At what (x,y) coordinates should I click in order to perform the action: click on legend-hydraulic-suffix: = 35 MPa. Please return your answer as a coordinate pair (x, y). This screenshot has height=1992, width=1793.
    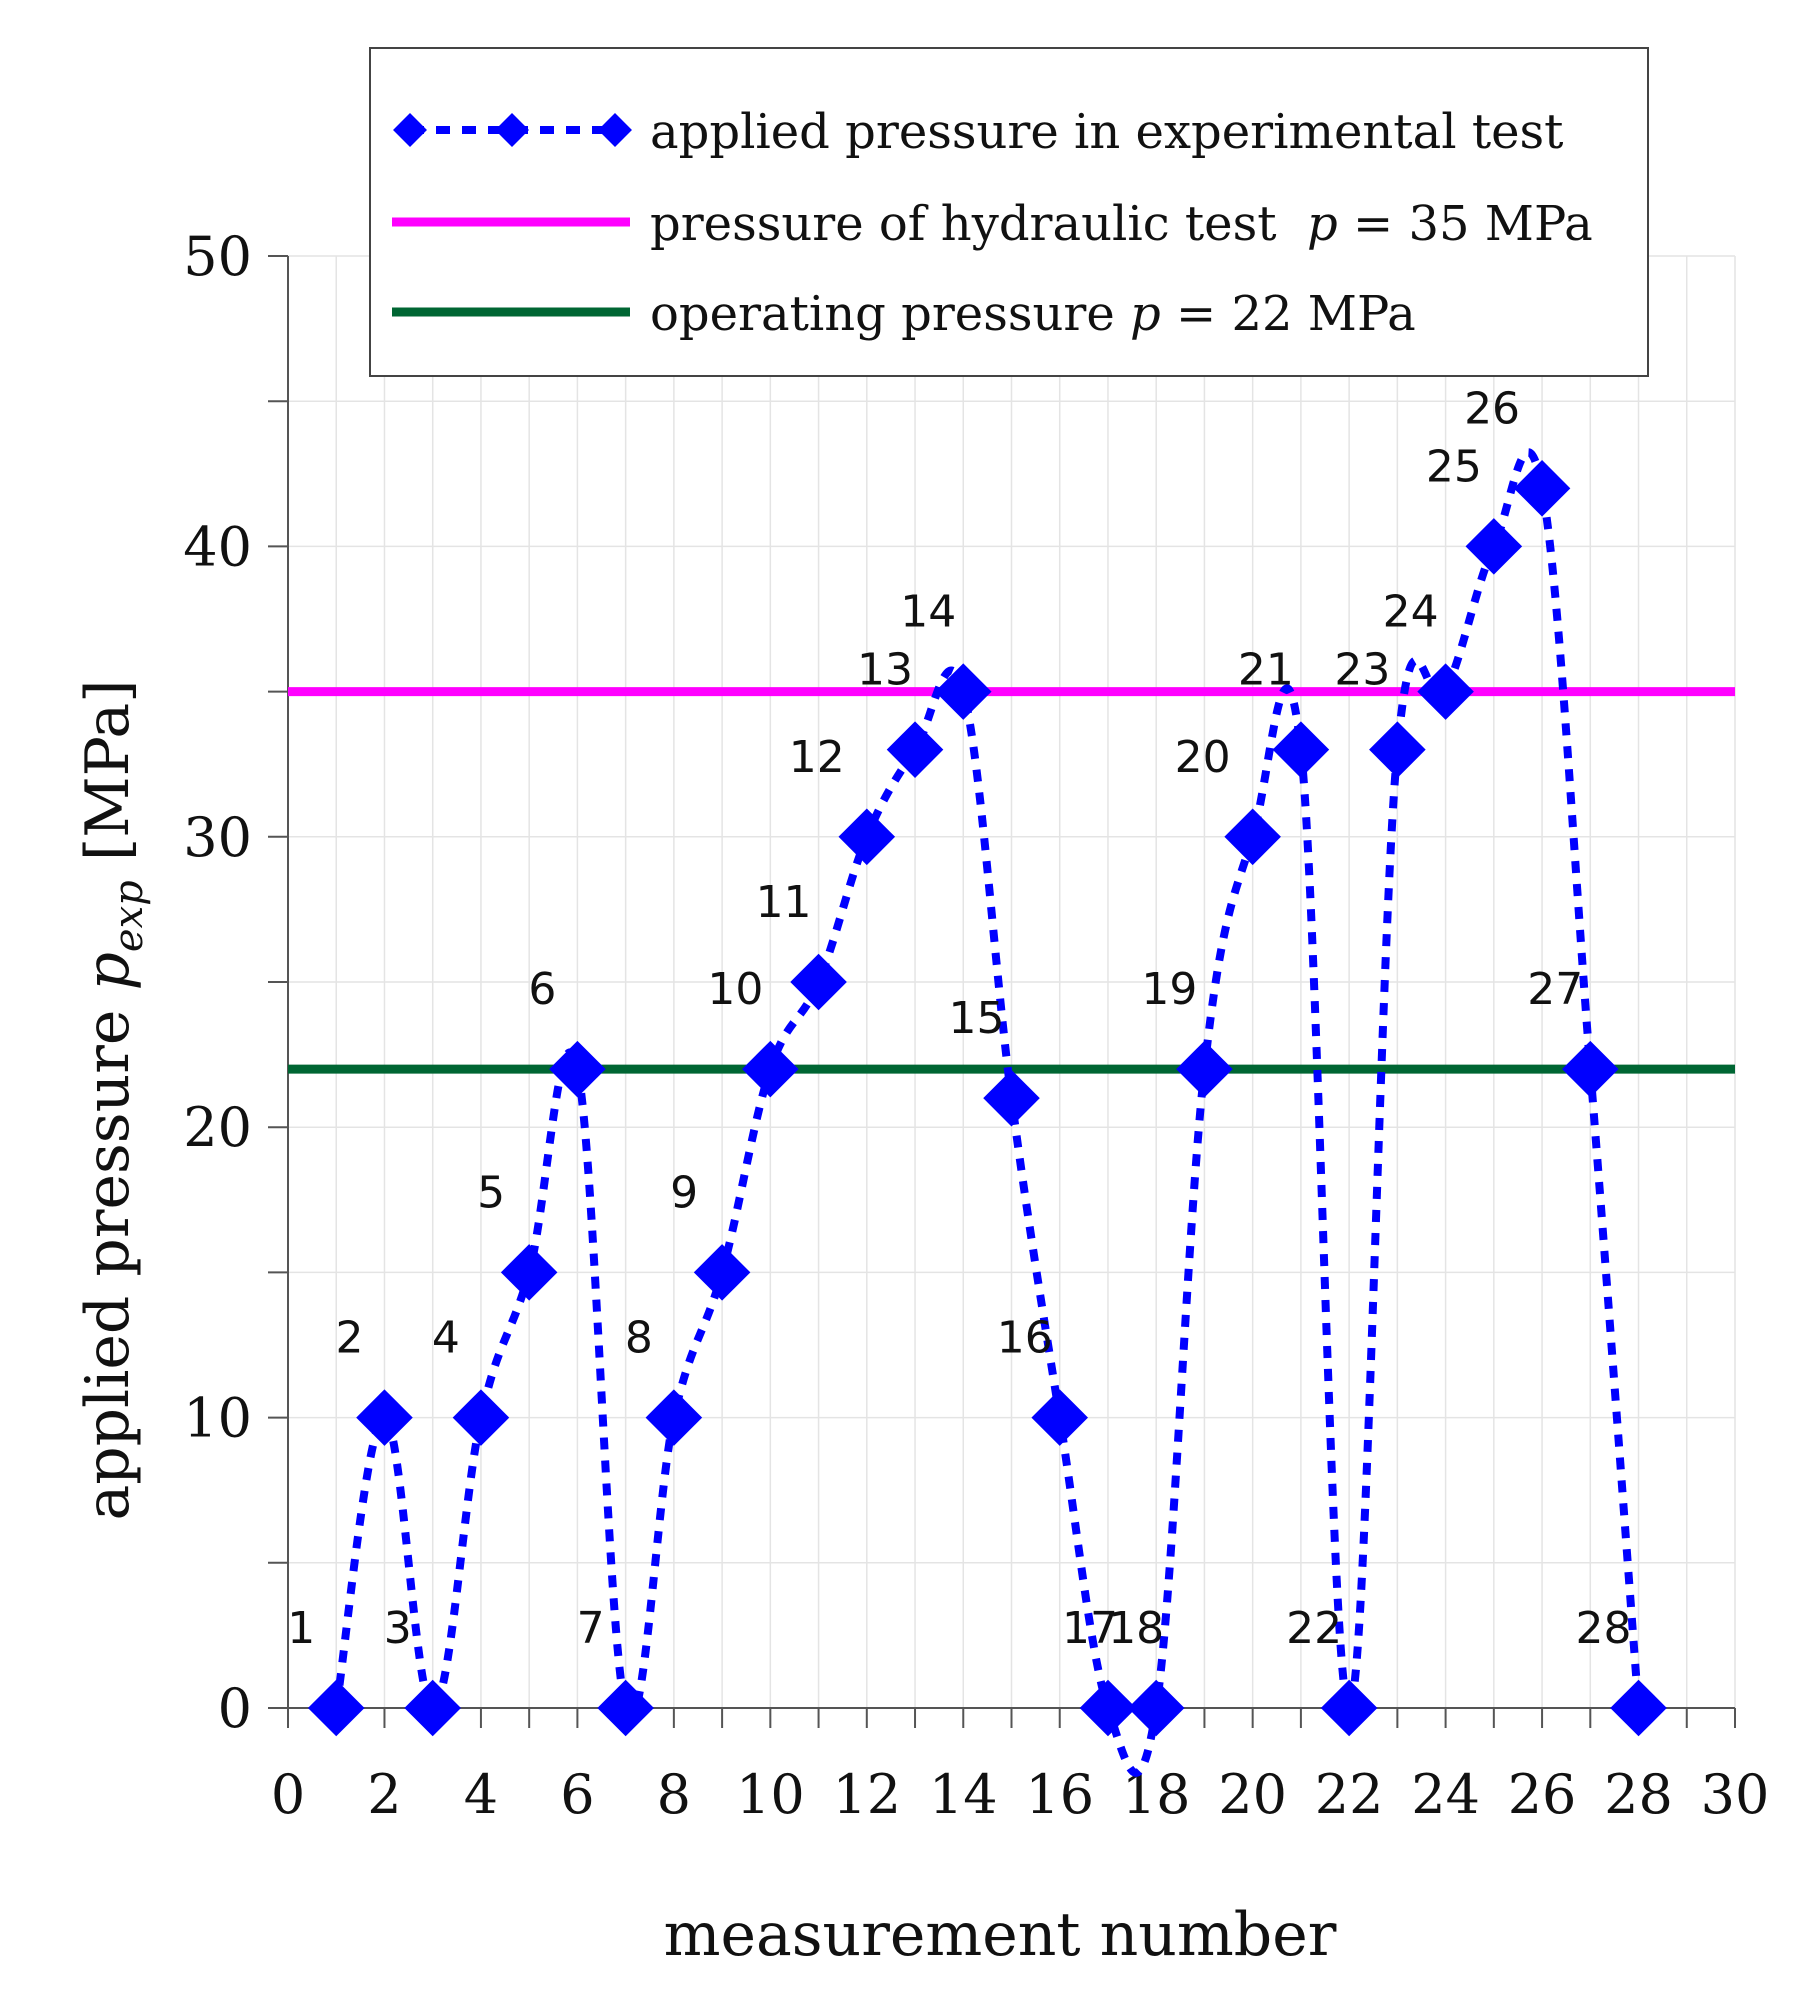
    Looking at the image, I should click on (1465, 224).